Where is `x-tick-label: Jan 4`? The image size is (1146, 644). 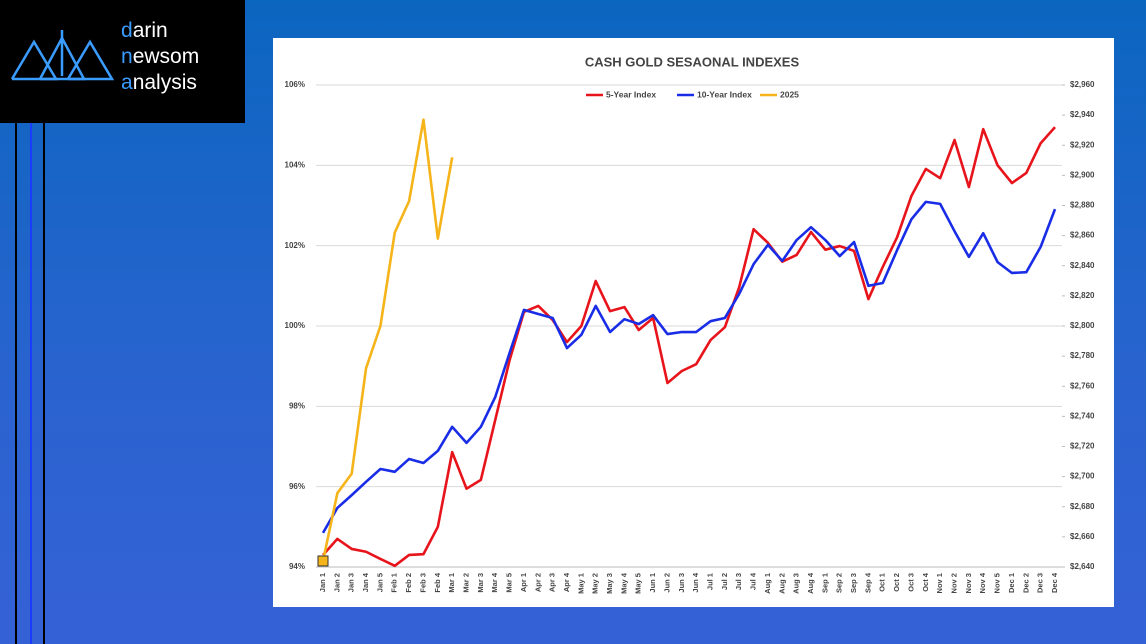
x-tick-label: Jan 4 is located at coordinates (365, 582).